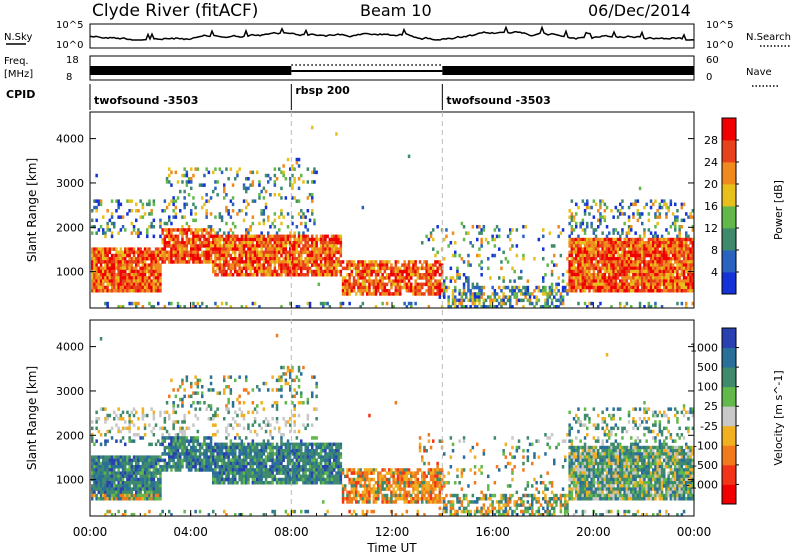 The width and height of the screenshot is (800, 554). I want to click on nsearch-tick-bottom: 10^0, so click(719, 45).